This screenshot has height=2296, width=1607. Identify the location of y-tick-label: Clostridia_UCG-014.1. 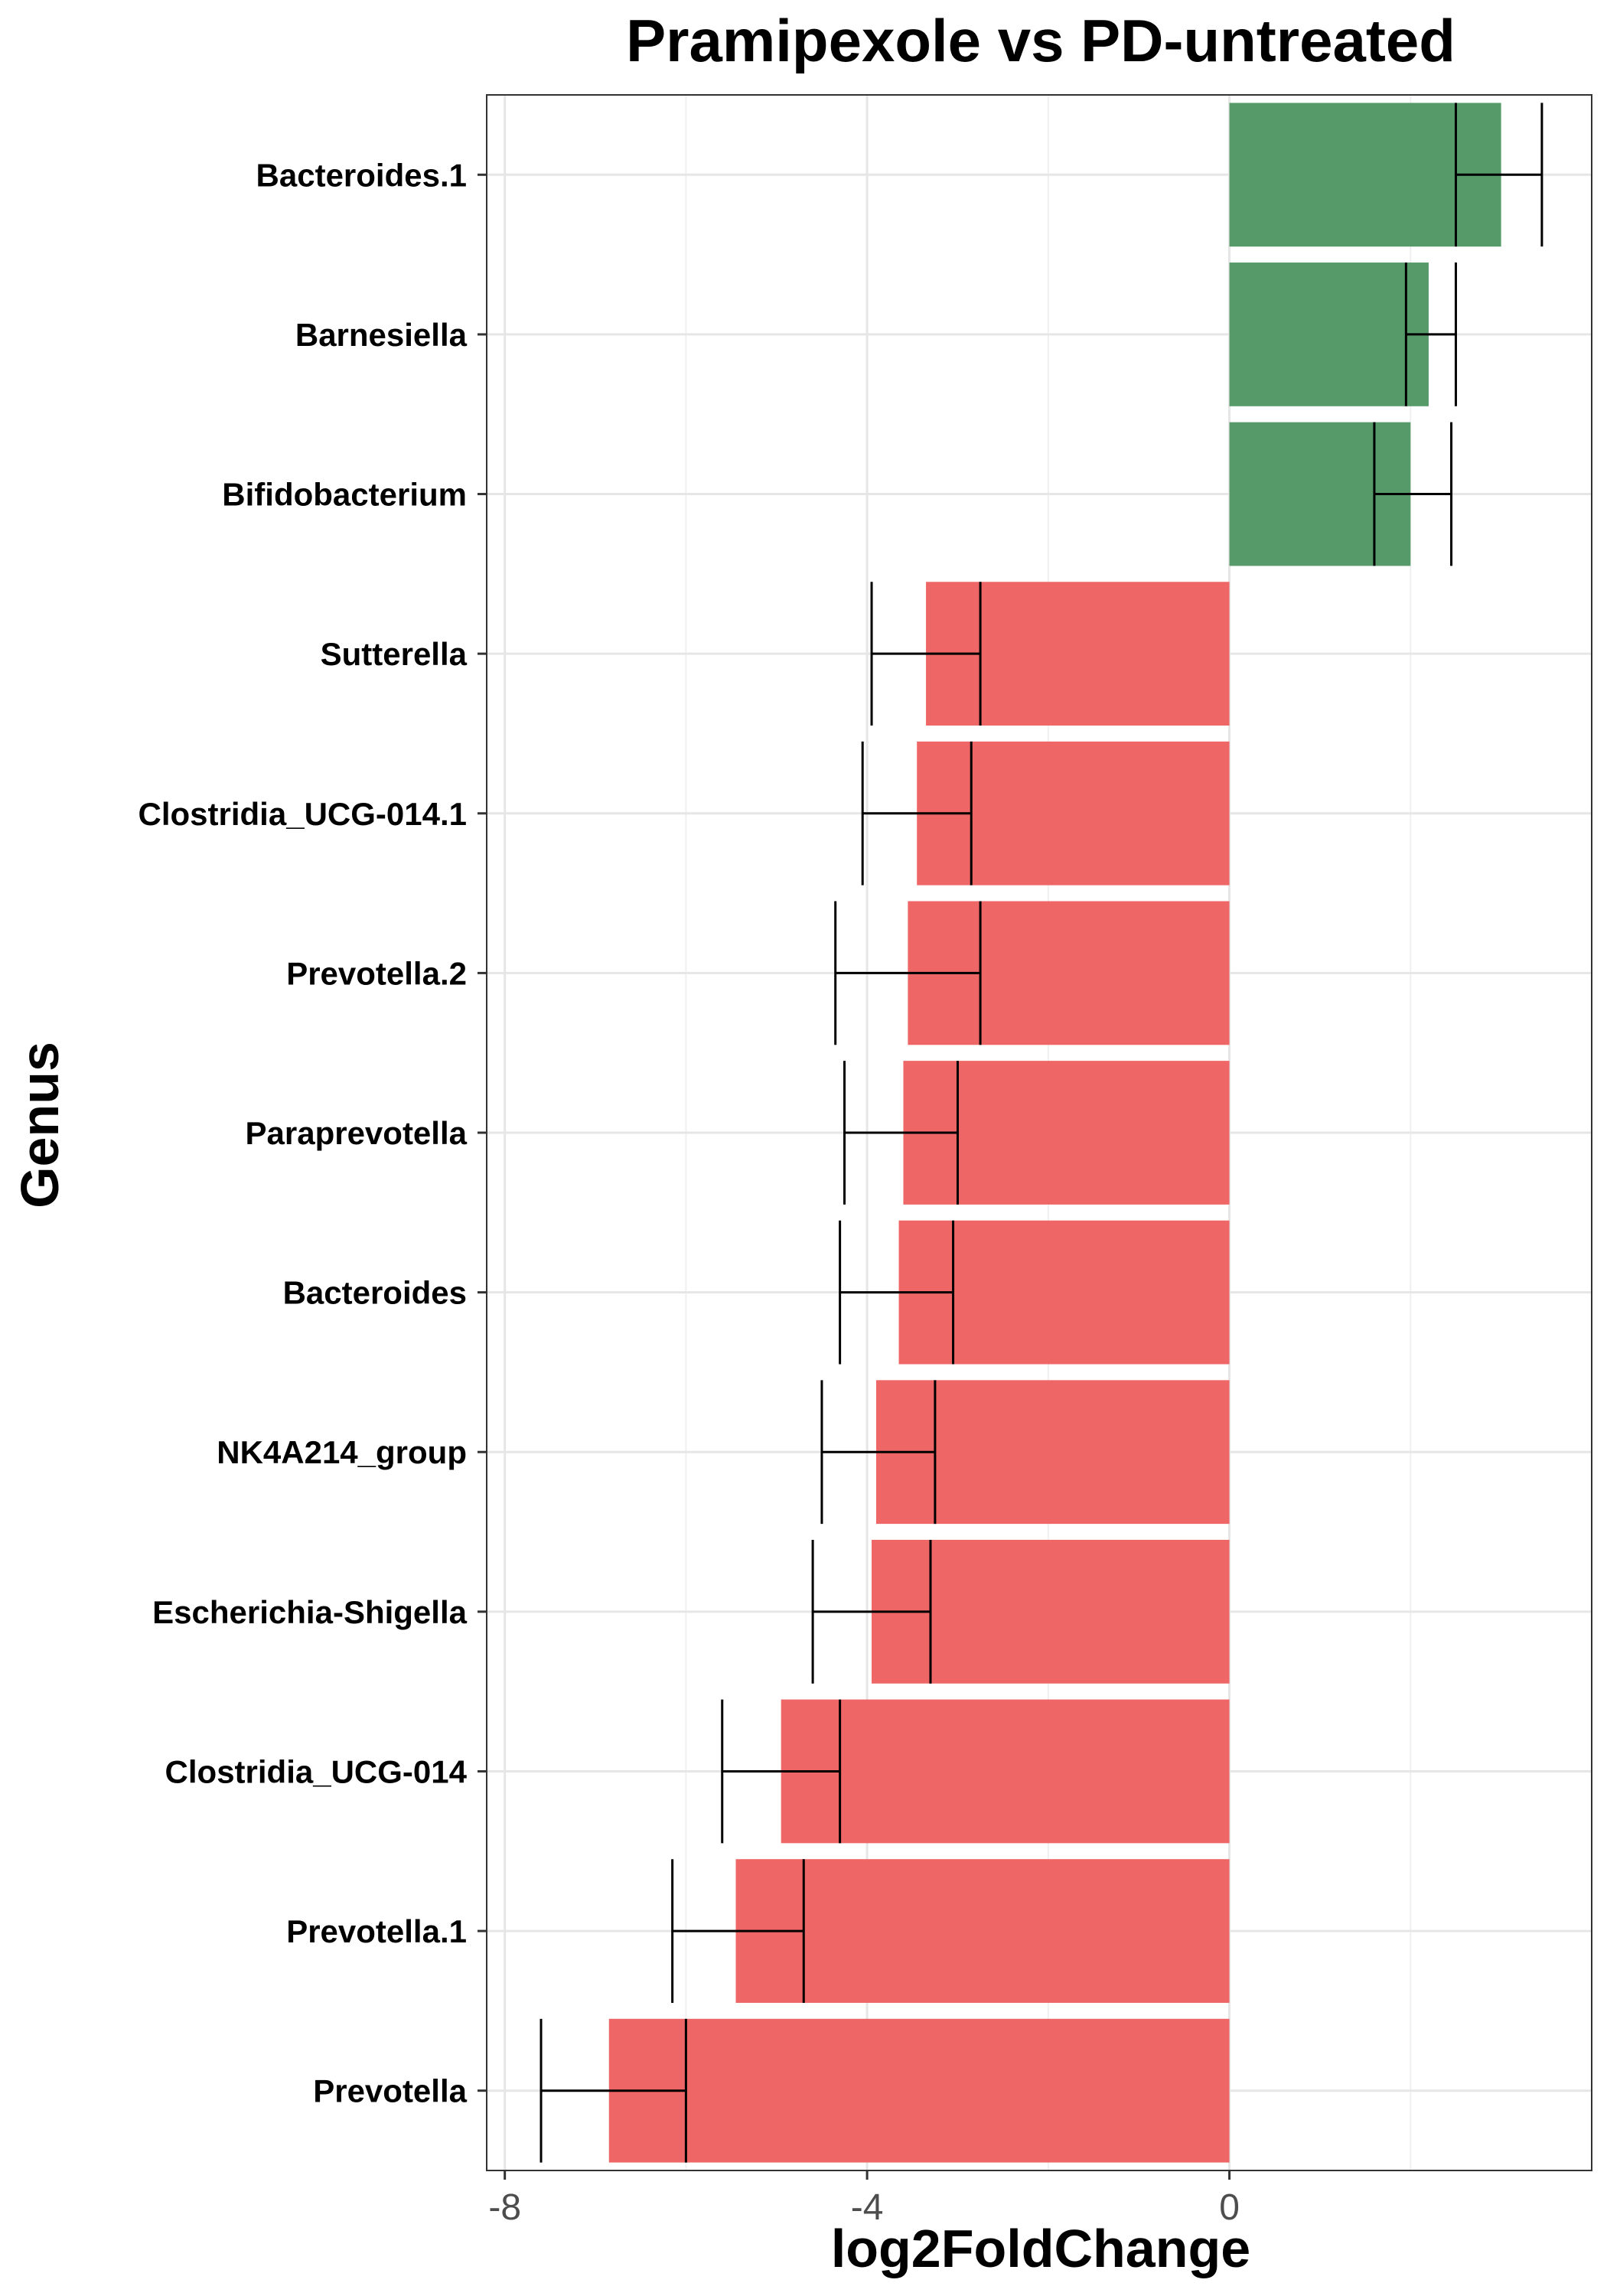
(303, 814).